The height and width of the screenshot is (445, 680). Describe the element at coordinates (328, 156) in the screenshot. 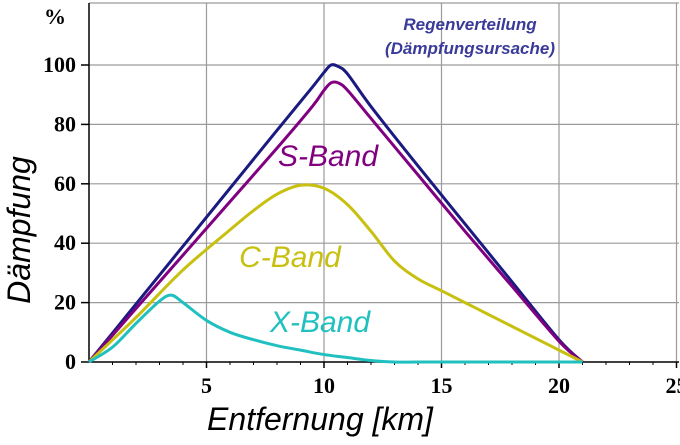

I see `series-label: S-Band` at that location.